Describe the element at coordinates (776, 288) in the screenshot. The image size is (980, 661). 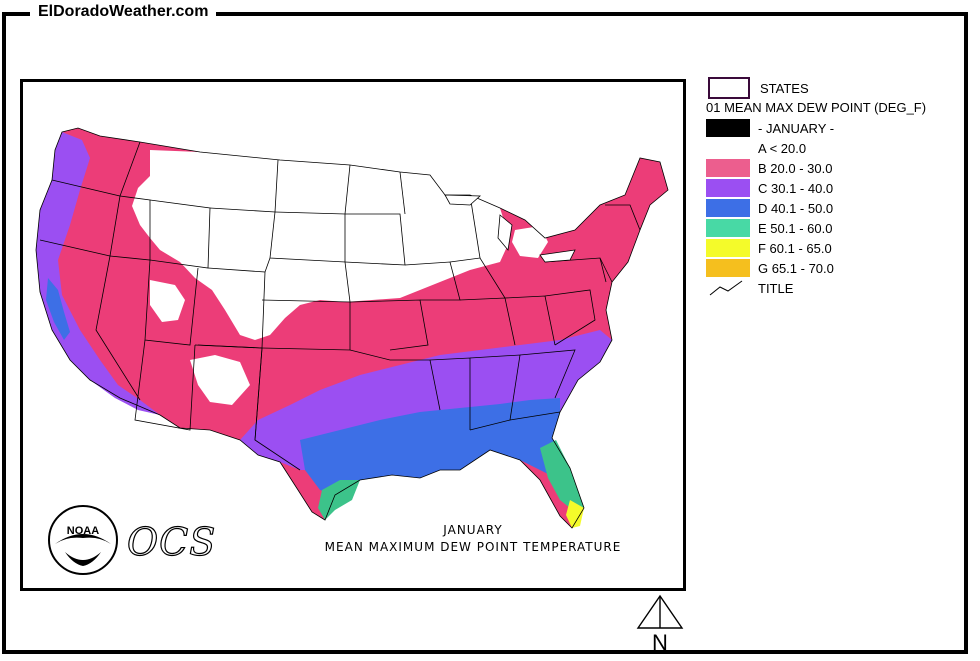
I see `legend-title-label: TITLE` at that location.